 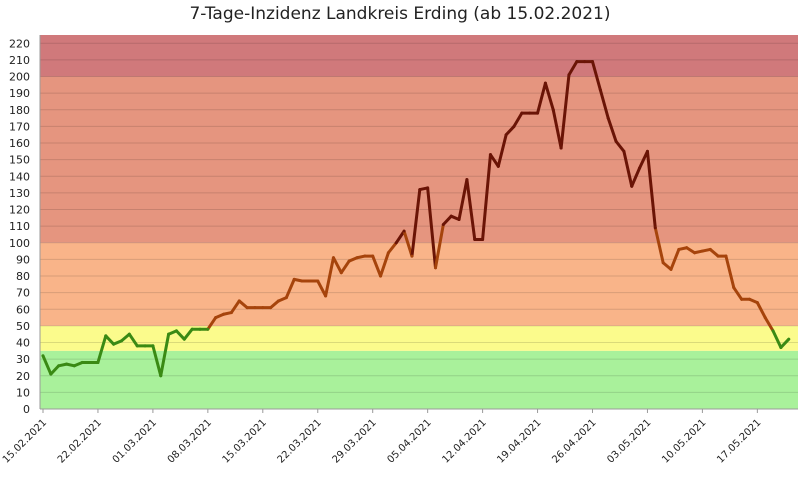 What do you see at coordinates (739, 441) in the screenshot?
I see `x-tick-label: 17.05.2021` at bounding box center [739, 441].